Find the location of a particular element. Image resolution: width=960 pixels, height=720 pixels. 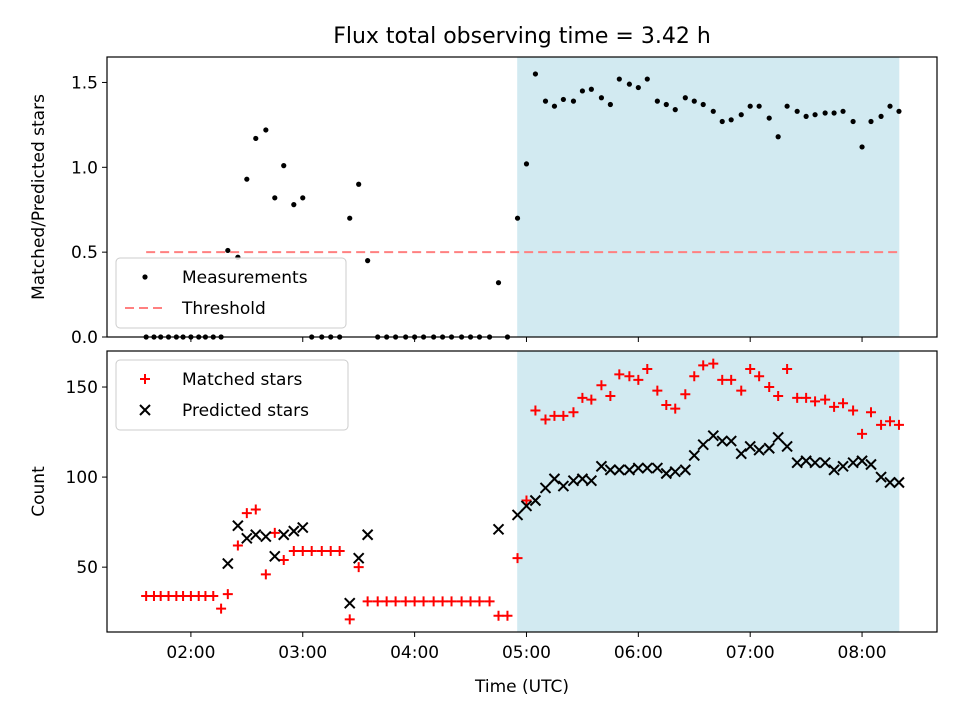

y-tick-label: 1.0 is located at coordinates (84, 168).